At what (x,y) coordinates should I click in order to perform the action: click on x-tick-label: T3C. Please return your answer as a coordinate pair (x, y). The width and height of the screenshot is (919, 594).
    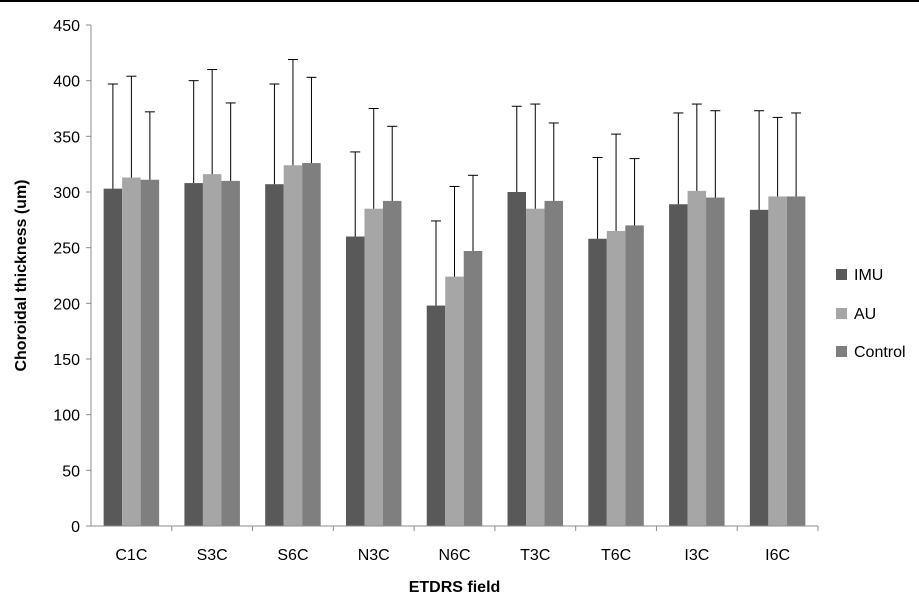
    Looking at the image, I should click on (535, 555).